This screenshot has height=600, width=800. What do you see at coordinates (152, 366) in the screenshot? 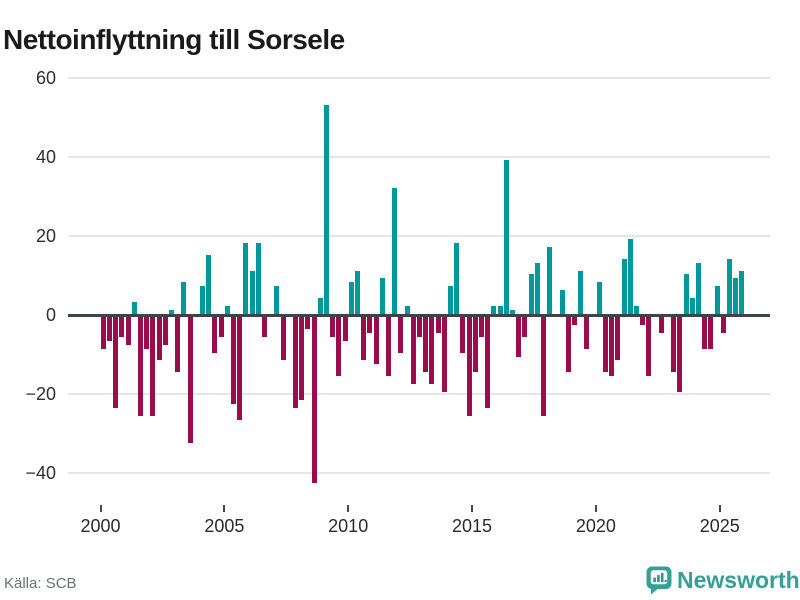
I see `bar-2002-Q1` at bounding box center [152, 366].